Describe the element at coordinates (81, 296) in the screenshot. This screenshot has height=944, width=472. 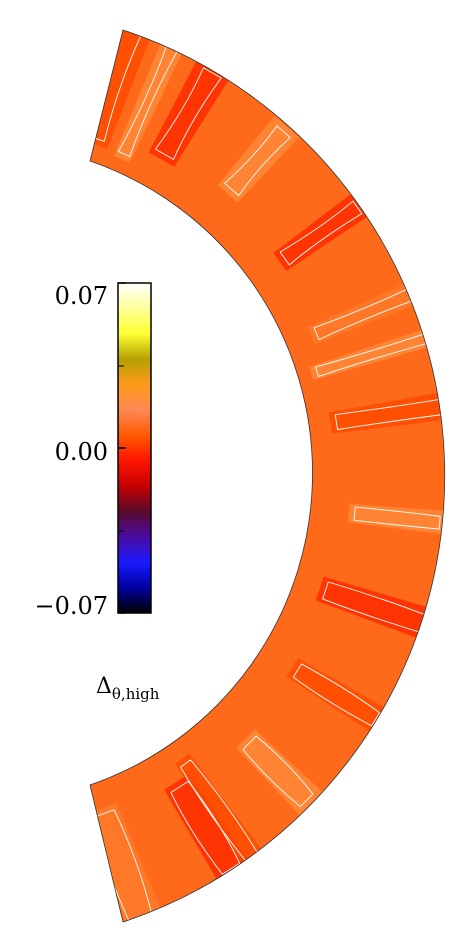
I see `colorbar-max-label: 0.07` at that location.